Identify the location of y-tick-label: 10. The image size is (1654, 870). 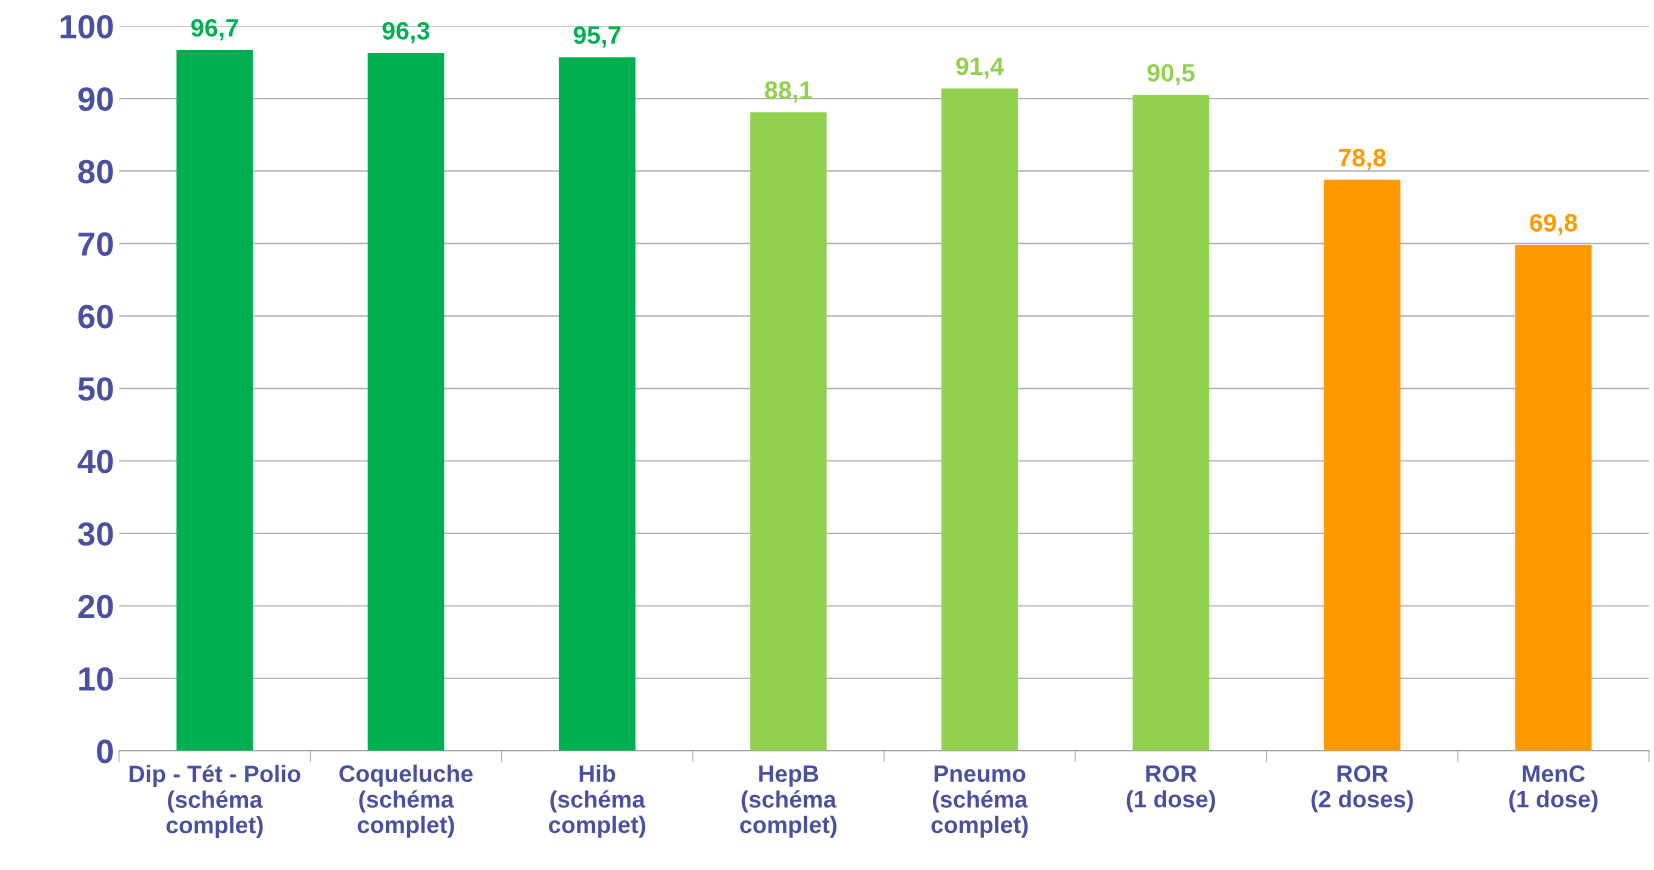
(96, 679).